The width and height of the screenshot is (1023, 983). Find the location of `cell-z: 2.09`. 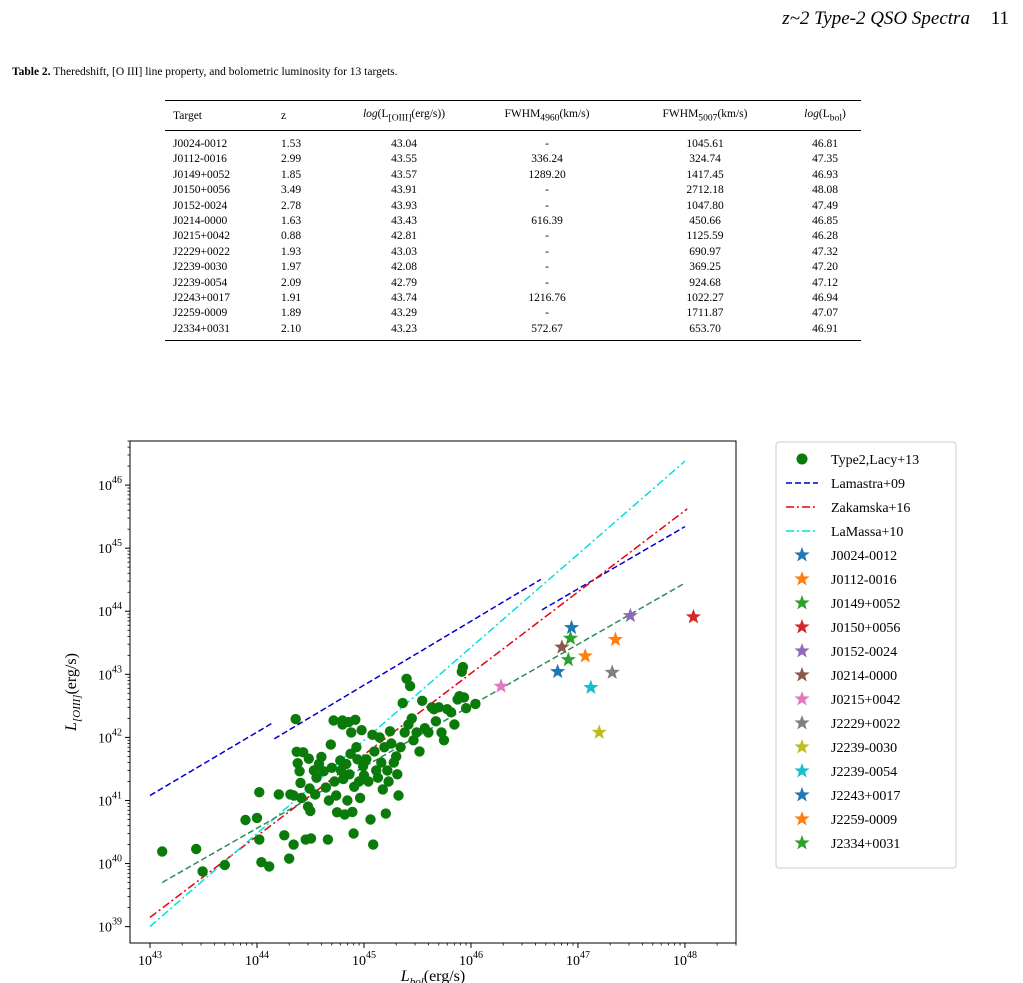

cell-z: 2.09 is located at coordinates (291, 282).